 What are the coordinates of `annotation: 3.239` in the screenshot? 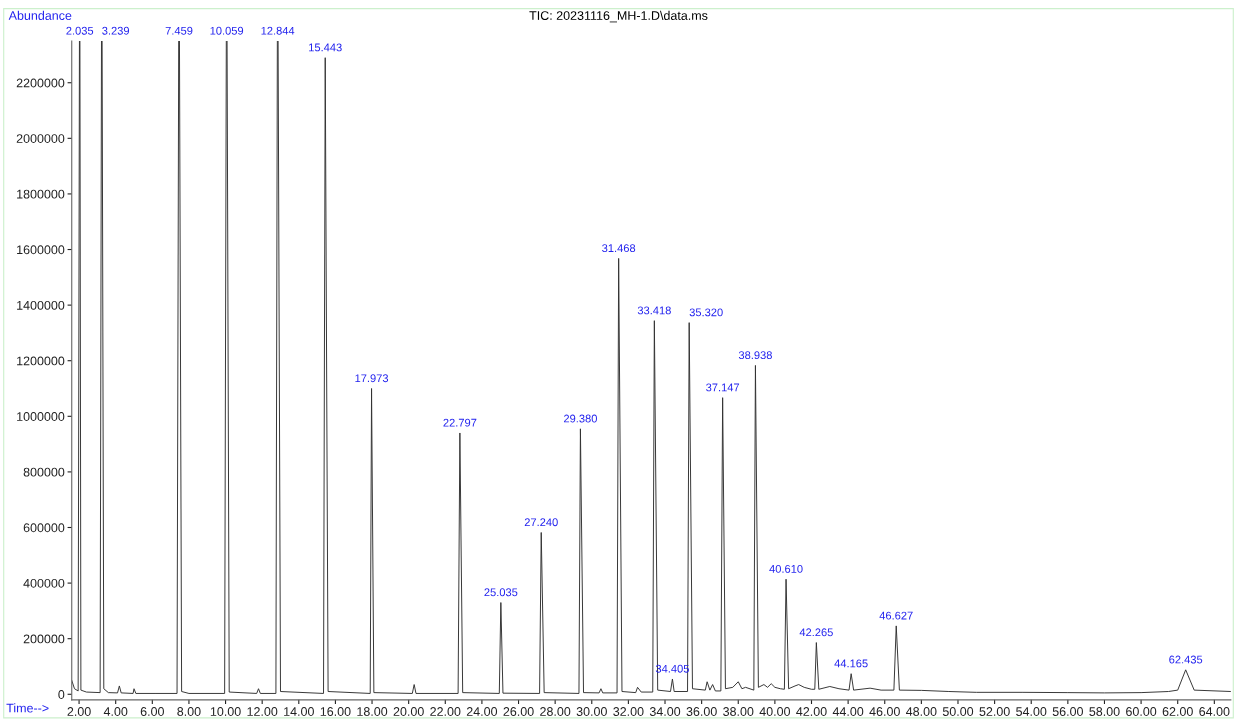 It's located at (116, 30).